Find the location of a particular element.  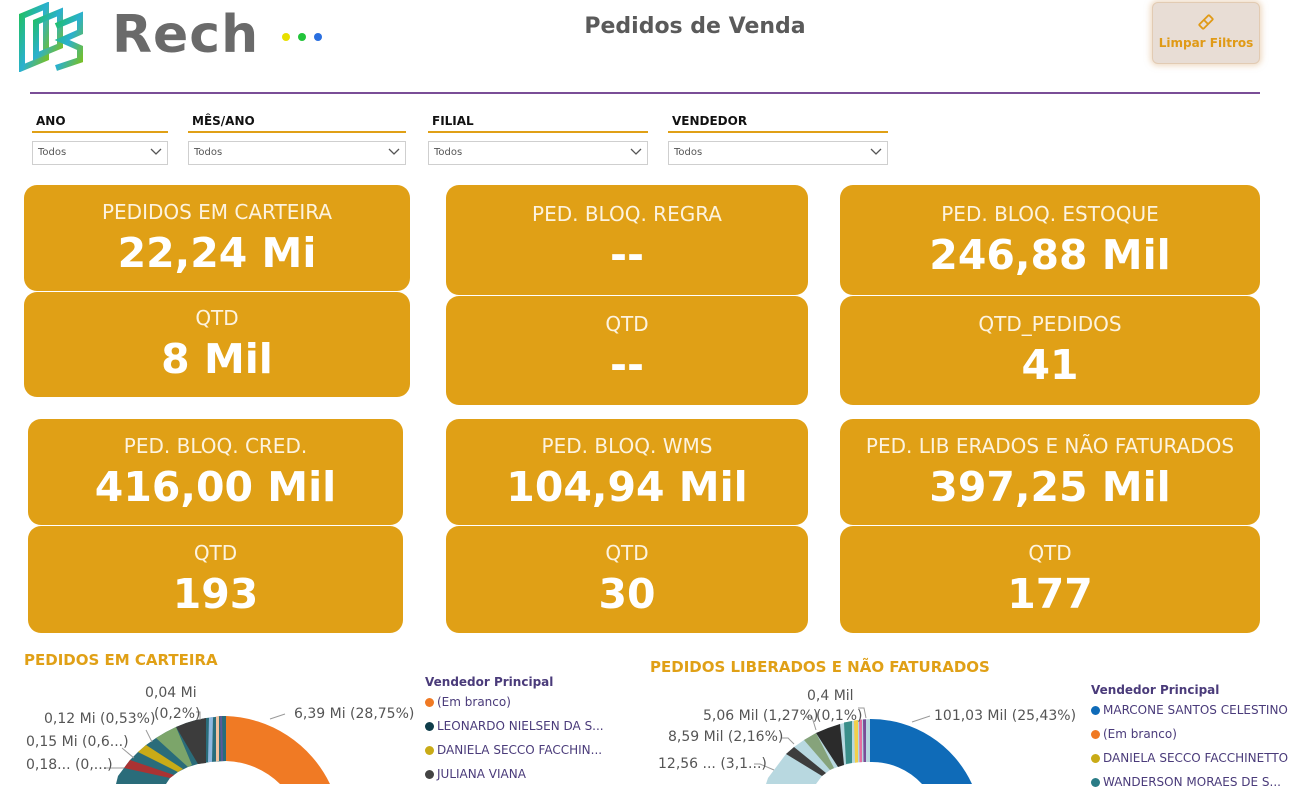

card-value: 246,88 Mil is located at coordinates (1050, 255).